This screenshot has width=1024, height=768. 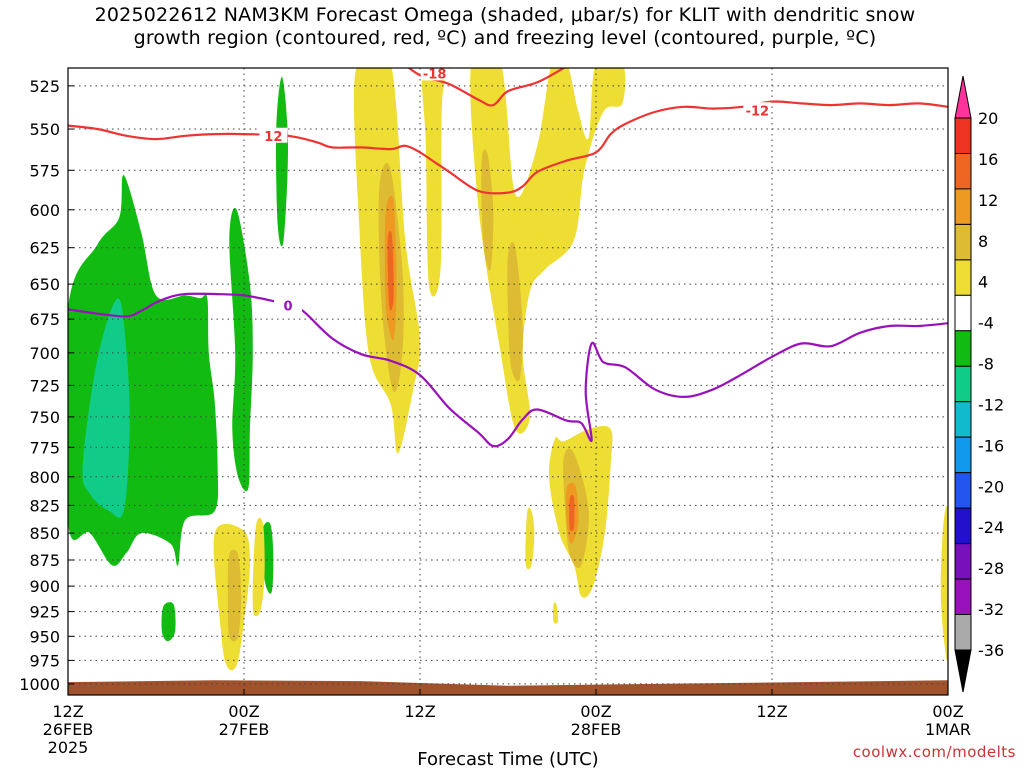 What do you see at coordinates (947, 711) in the screenshot?
I see `x-tick-label-5-1: 00Z` at bounding box center [947, 711].